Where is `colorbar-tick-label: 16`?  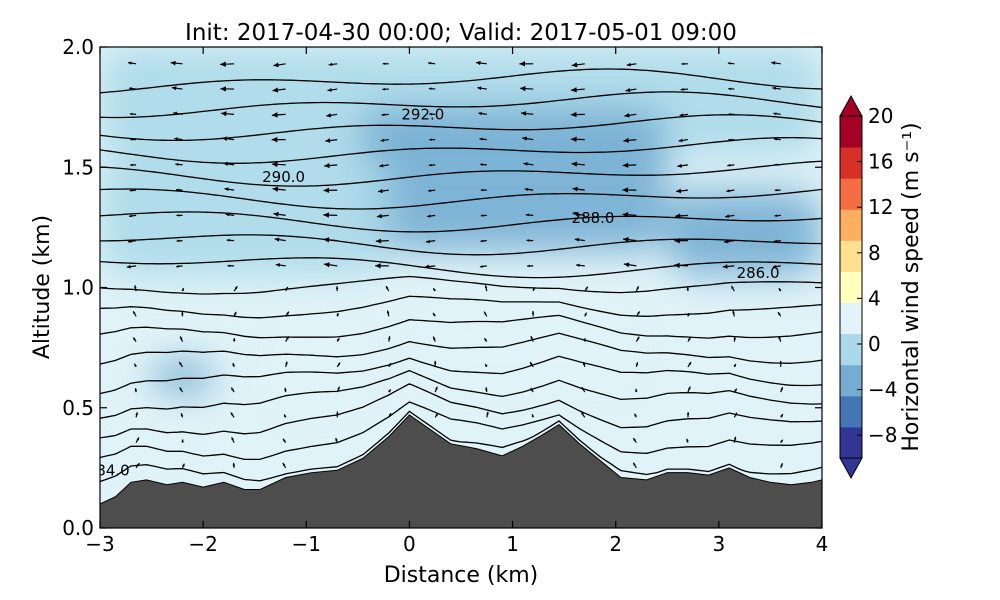
colorbar-tick-label: 16 is located at coordinates (880, 162).